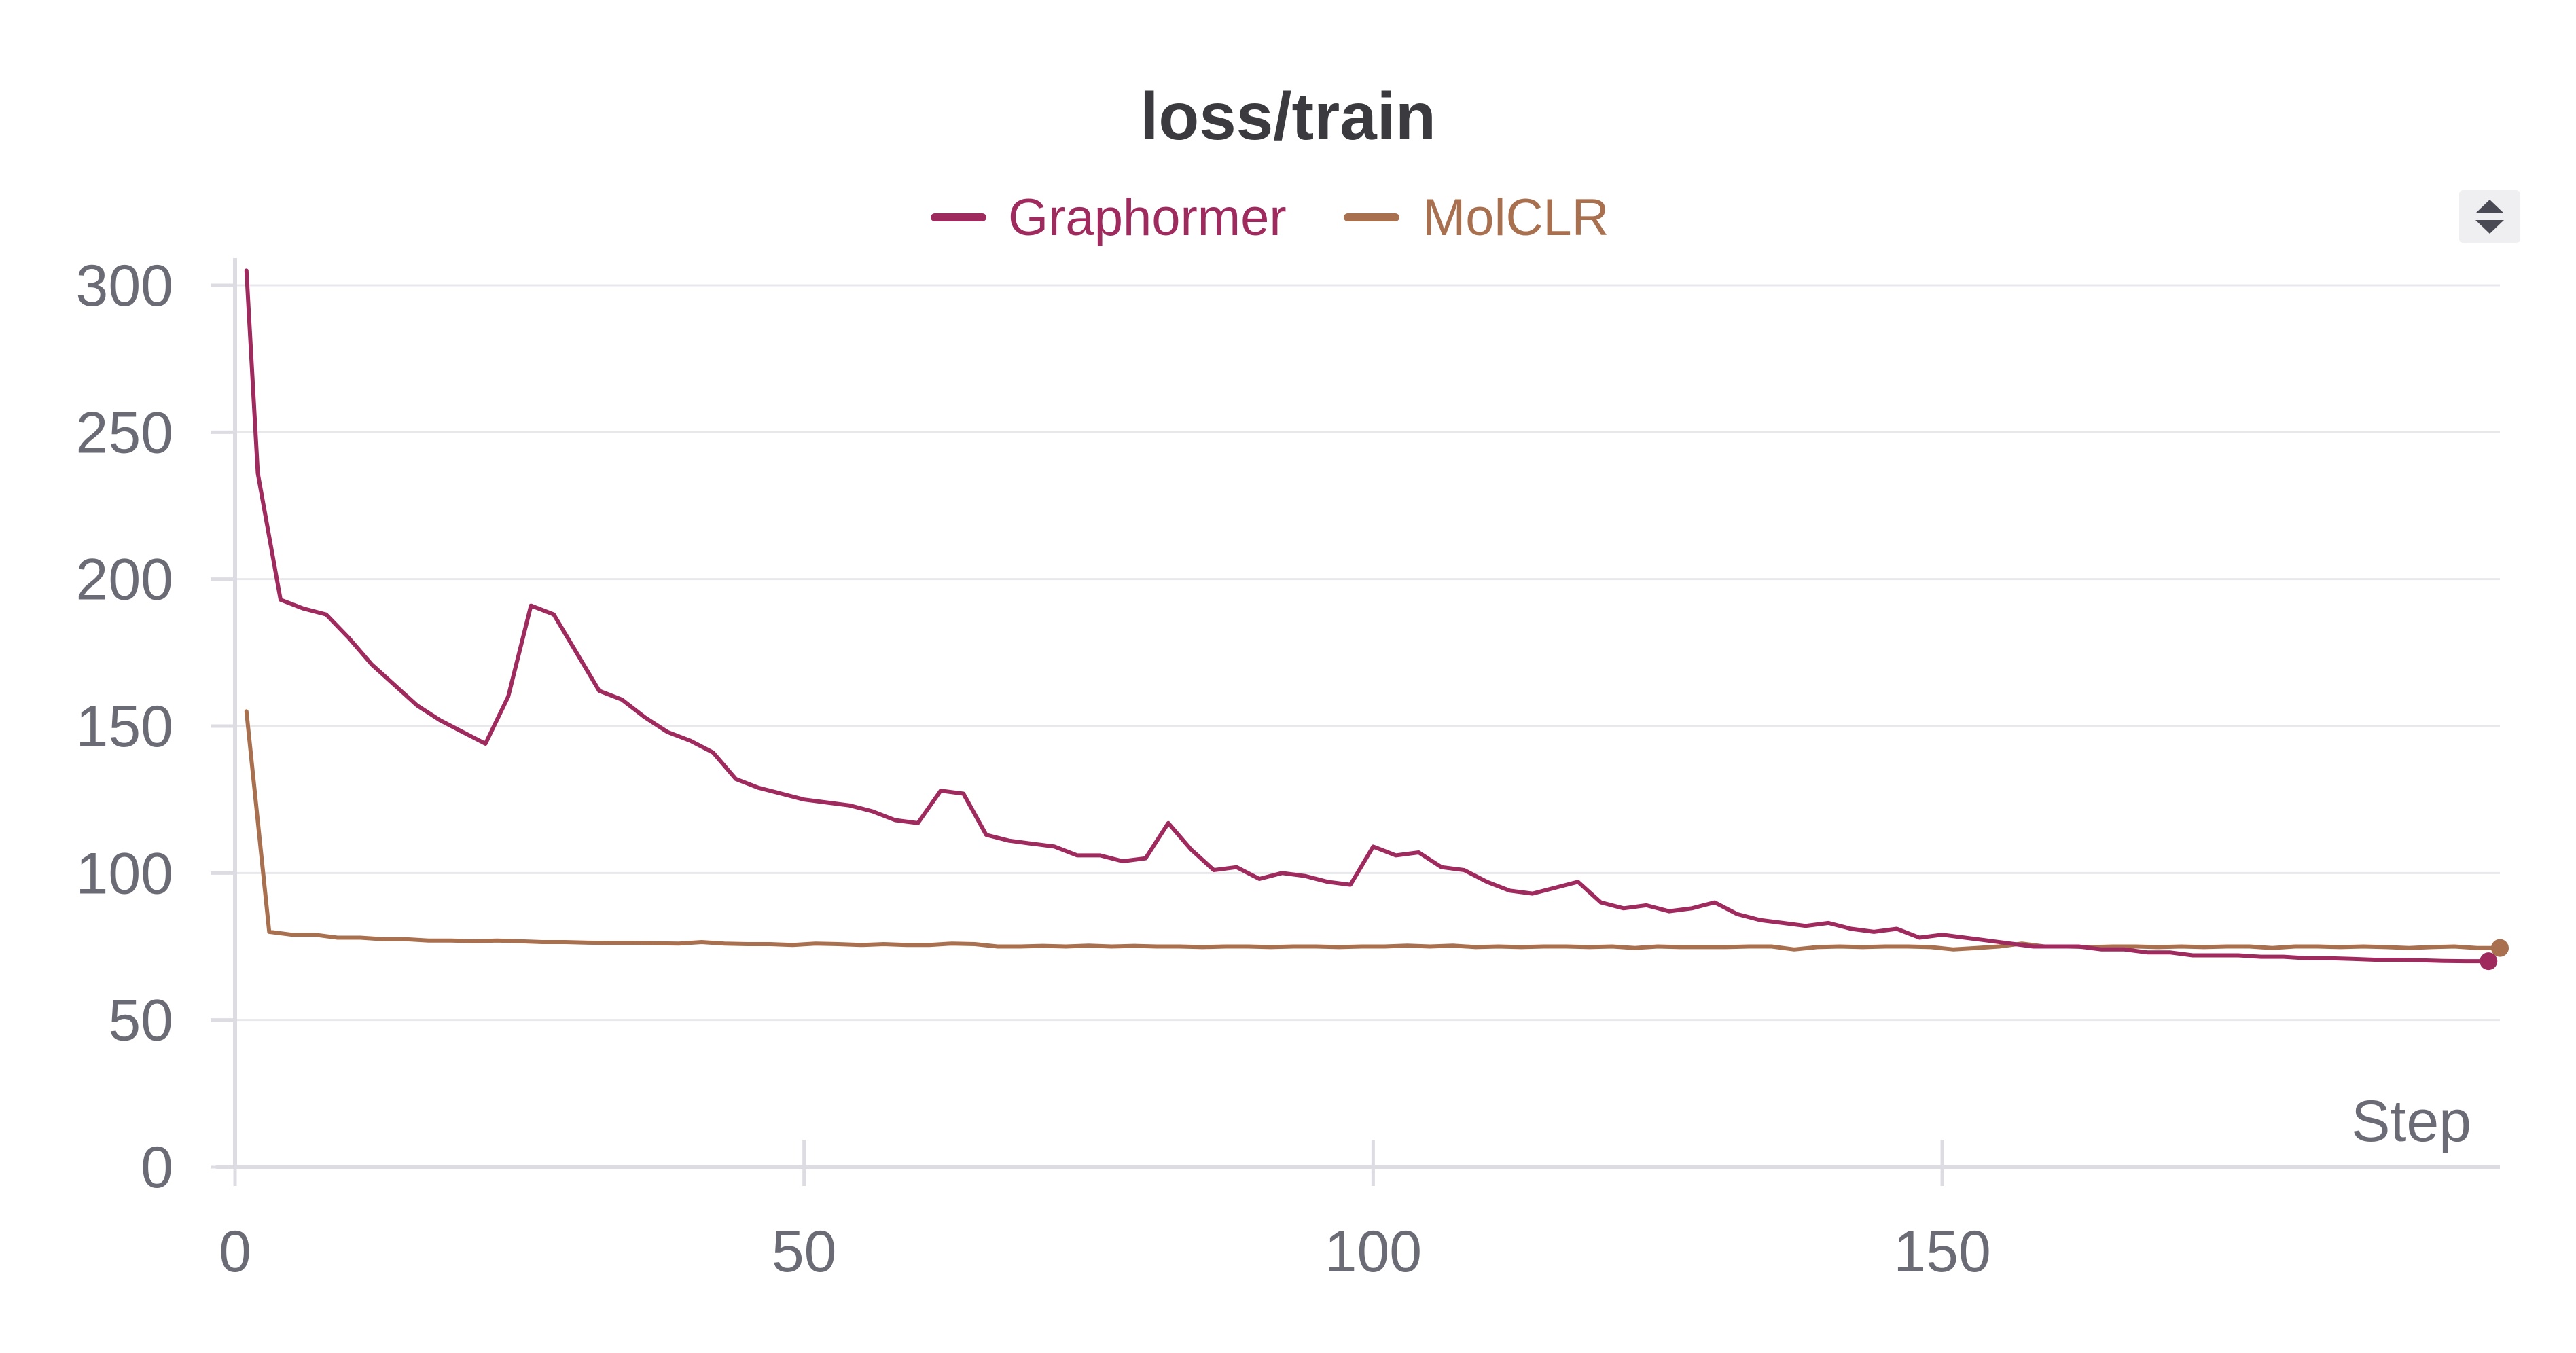 Image resolution: width=2576 pixels, height=1353 pixels. I want to click on y-tick-label: 250, so click(125, 432).